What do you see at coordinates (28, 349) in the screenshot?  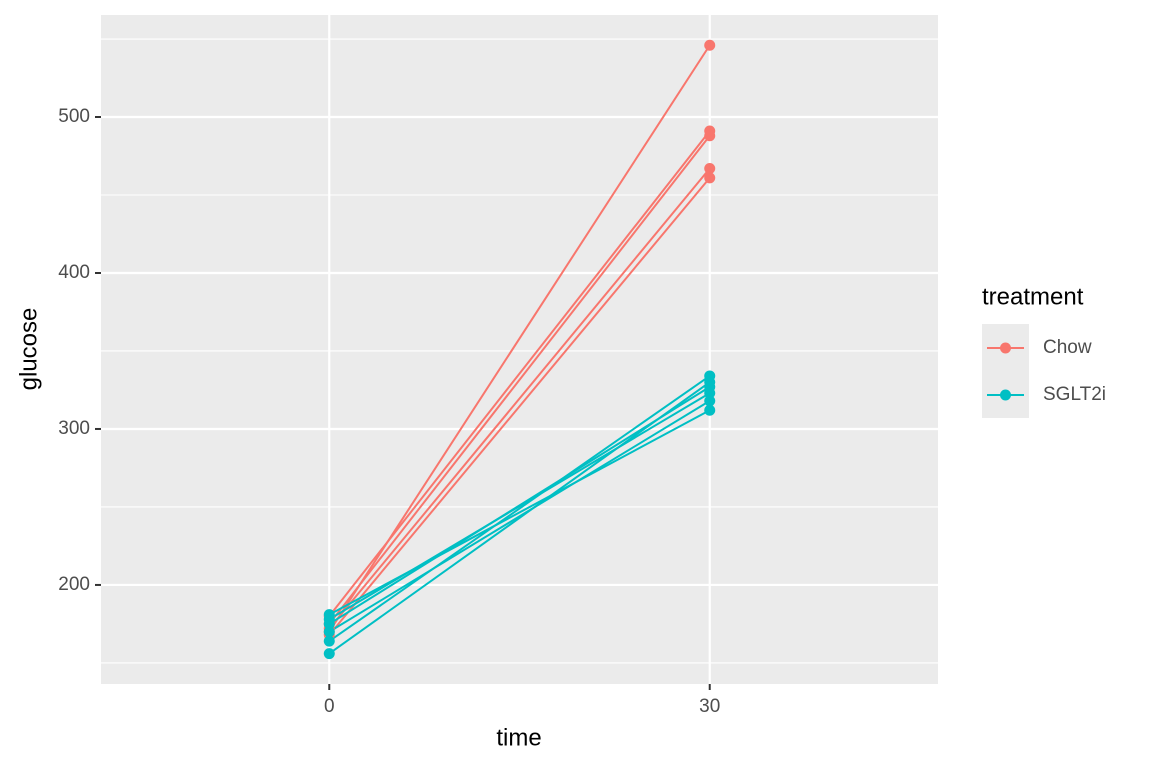 I see `y-axis-title: glucose` at bounding box center [28, 349].